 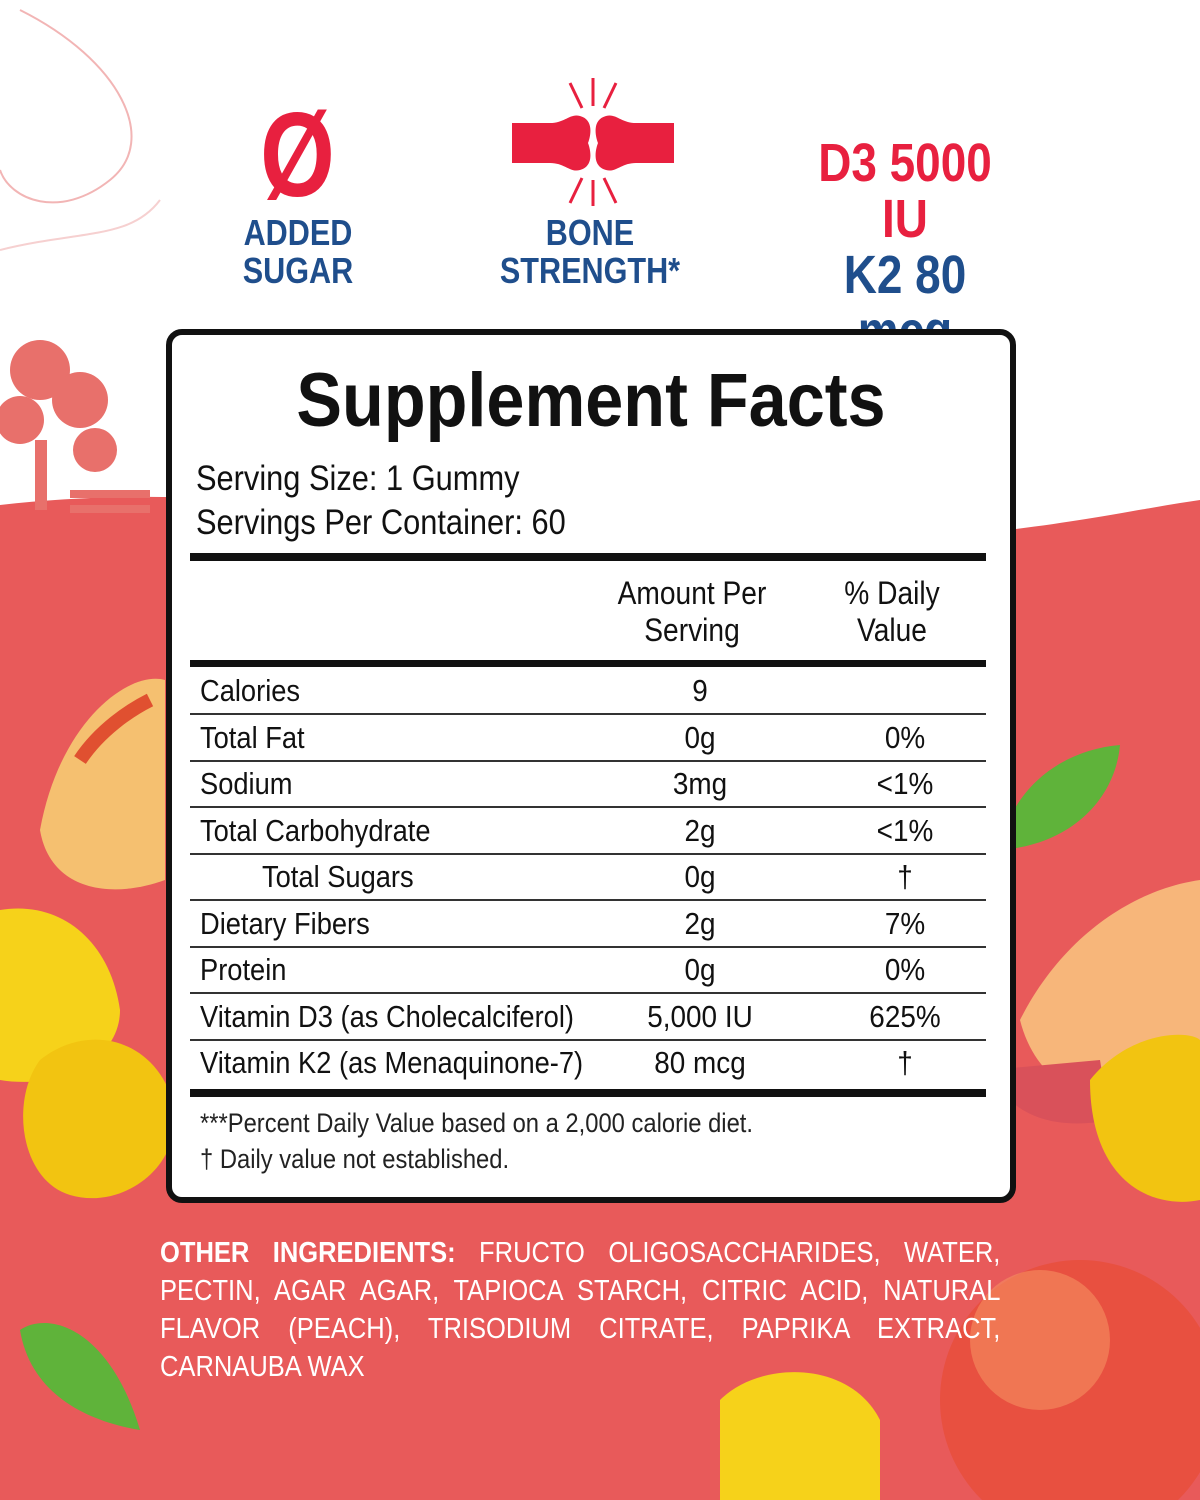 I want to click on col-header-line: % Daily, so click(x=892, y=593).